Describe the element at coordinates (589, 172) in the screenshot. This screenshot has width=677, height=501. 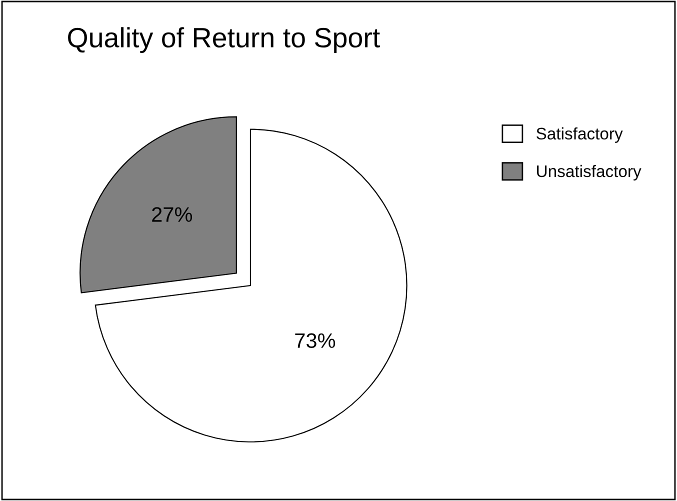
I see `legend-label: Unsatisfactory` at that location.